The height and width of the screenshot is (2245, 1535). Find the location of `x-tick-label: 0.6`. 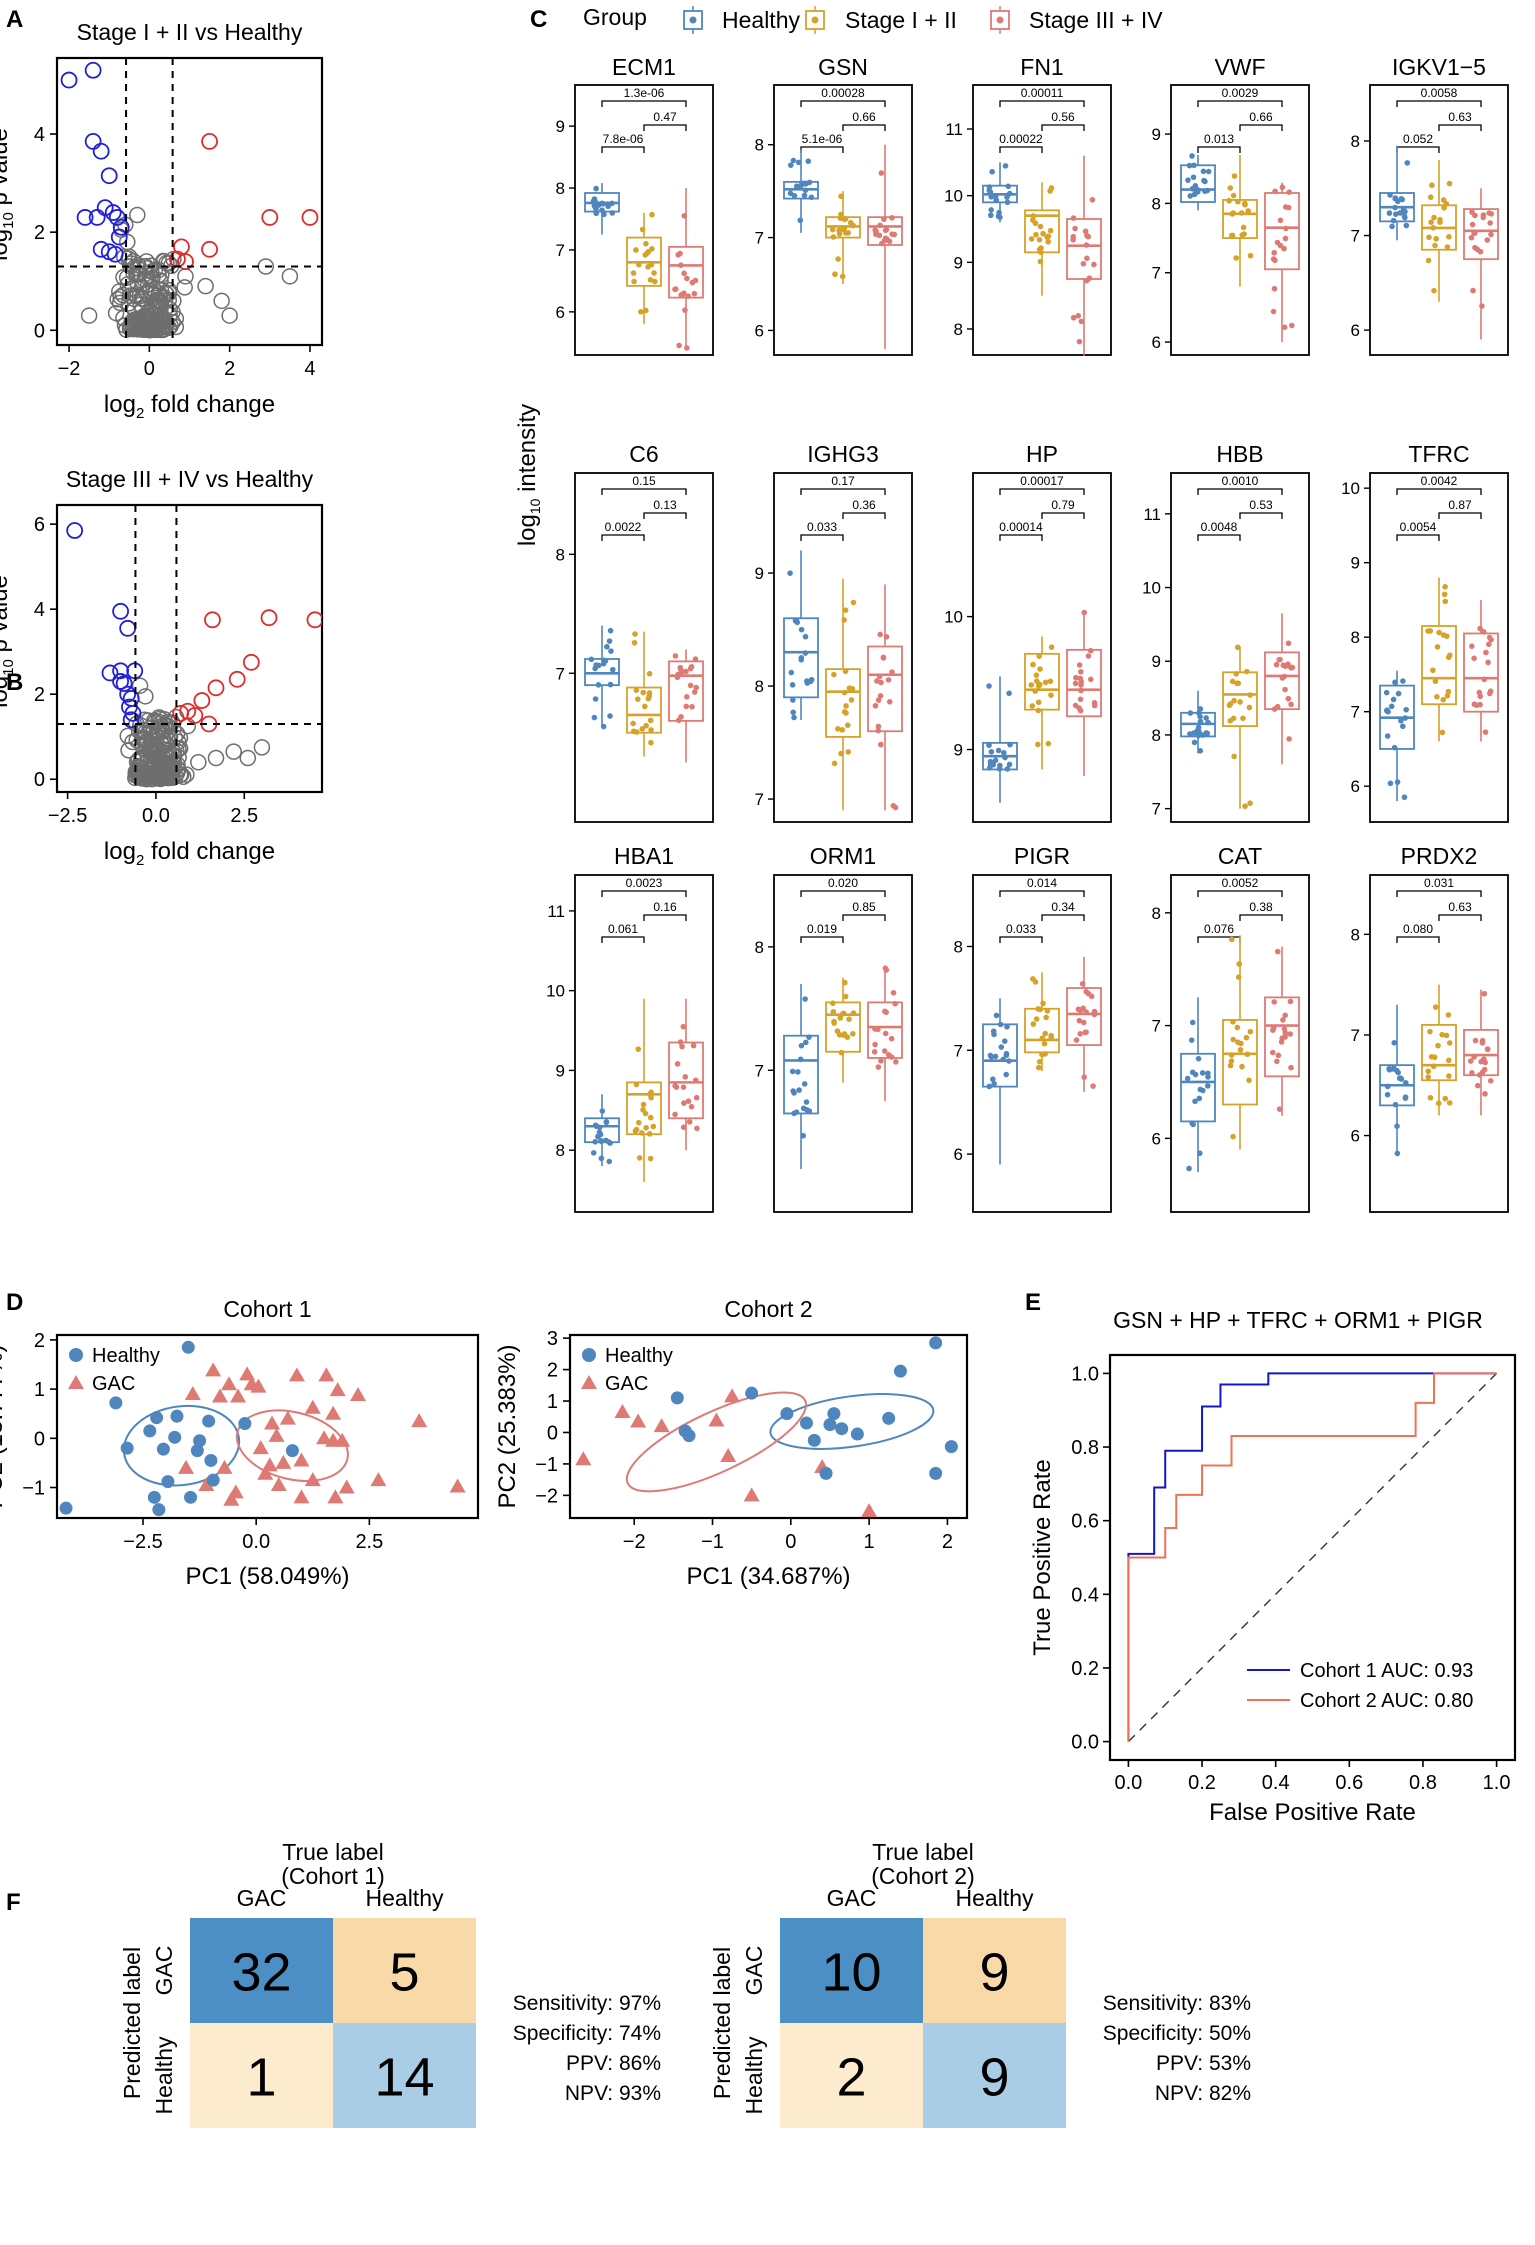

x-tick-label: 0.6 is located at coordinates (1349, 1783).